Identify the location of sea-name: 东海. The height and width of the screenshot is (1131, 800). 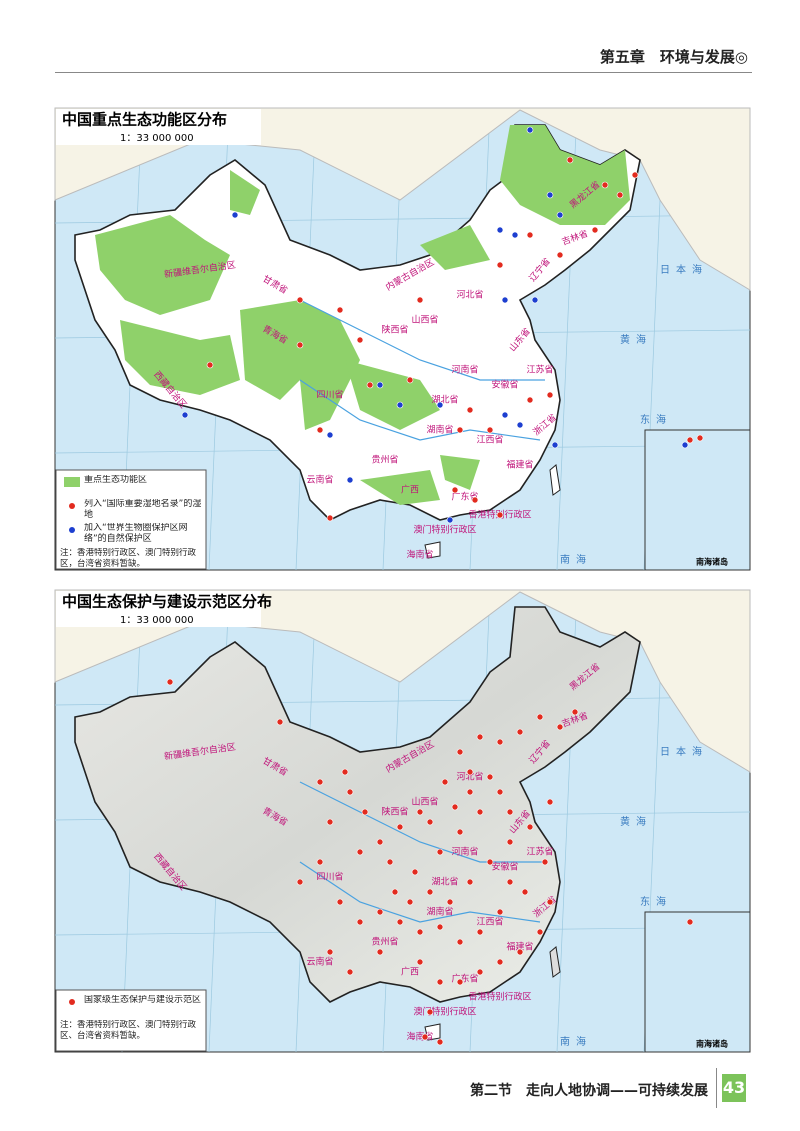
(656, 419).